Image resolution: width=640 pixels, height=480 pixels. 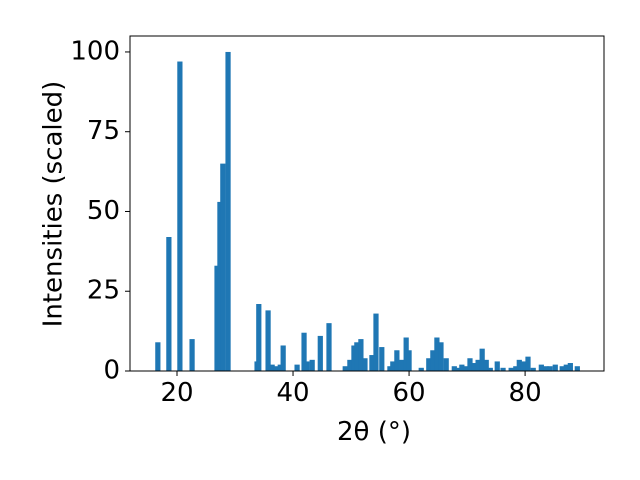 I want to click on y-tick-label: 100, so click(x=95, y=51).